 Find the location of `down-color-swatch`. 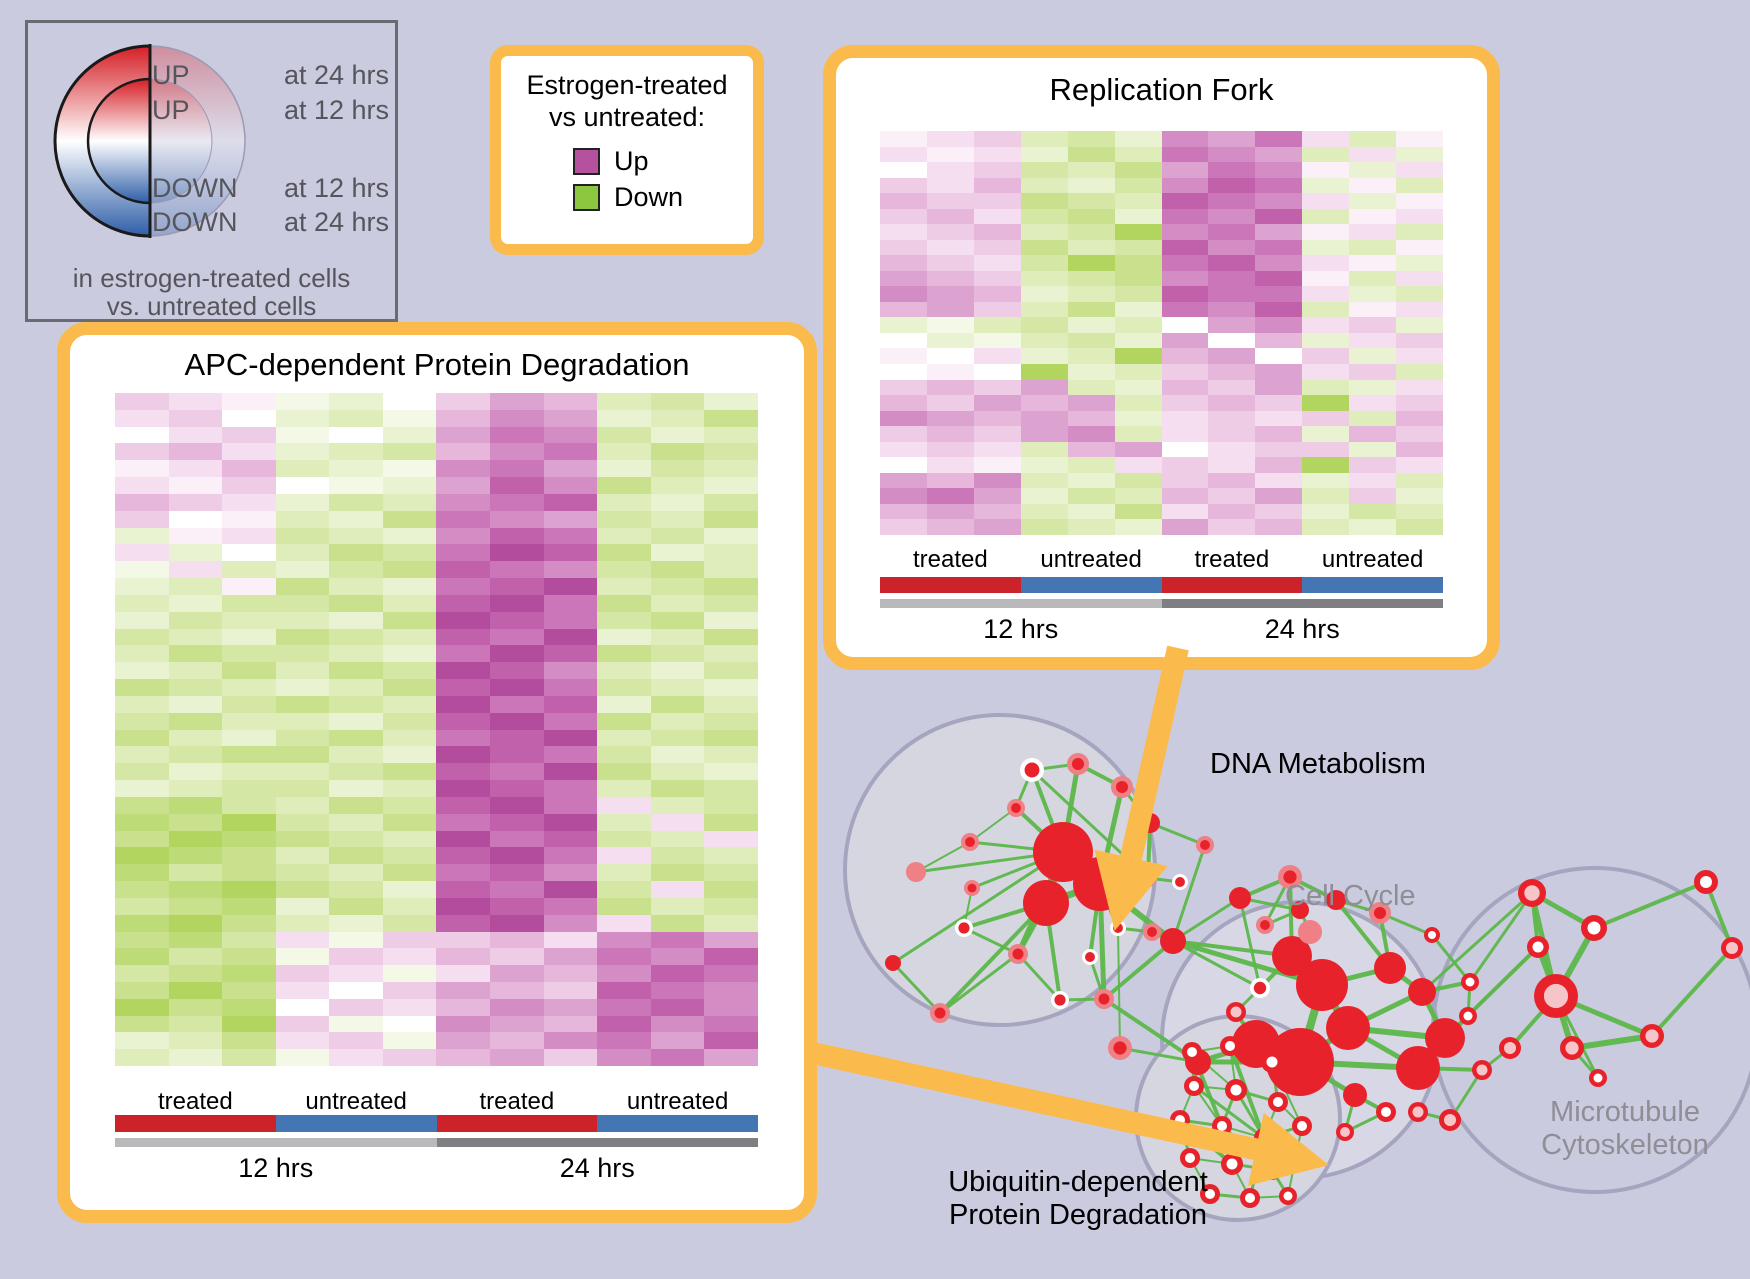

down-color-swatch is located at coordinates (586, 197).